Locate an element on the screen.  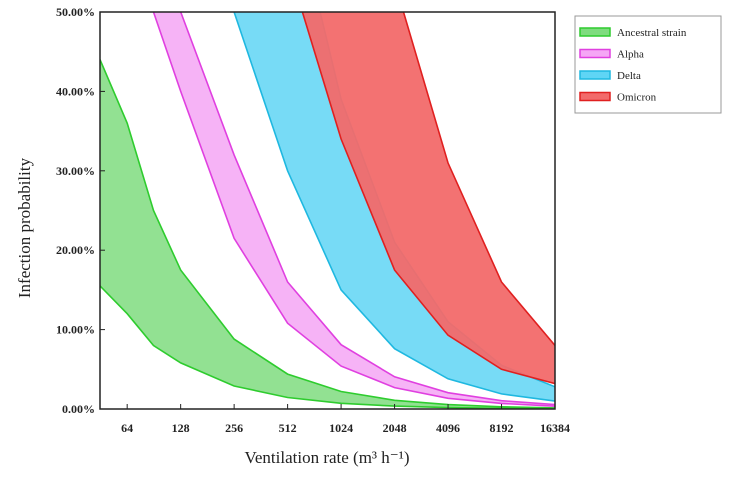
legend-item-omicron: Omicron is located at coordinates (618, 97).